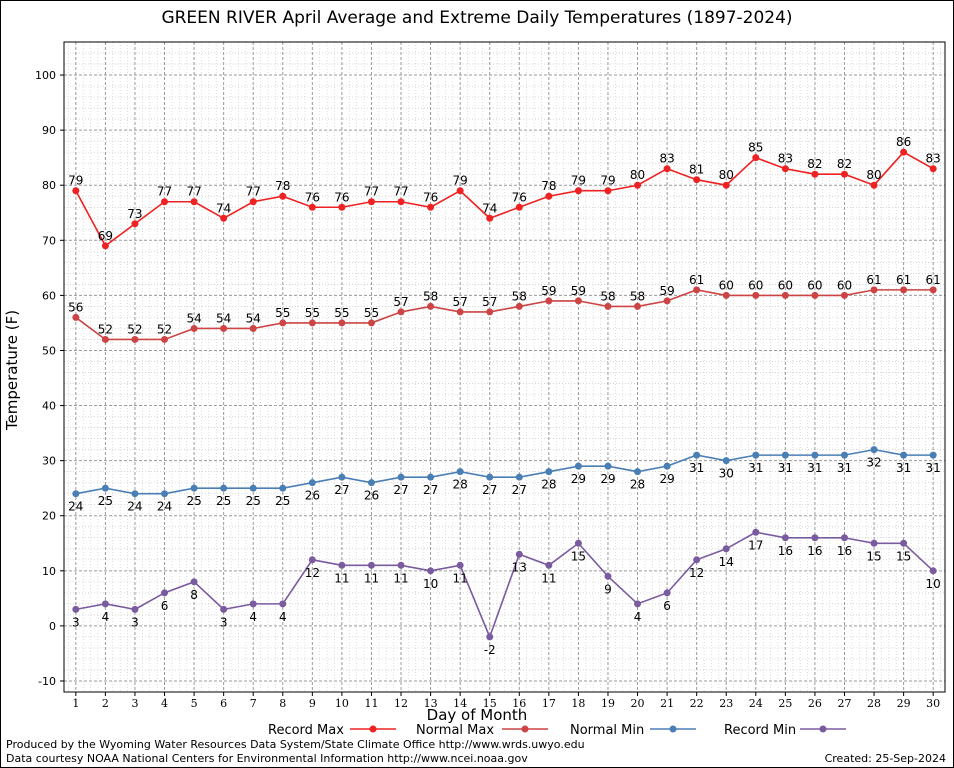  I want to click on data-label: 61, so click(933, 280).